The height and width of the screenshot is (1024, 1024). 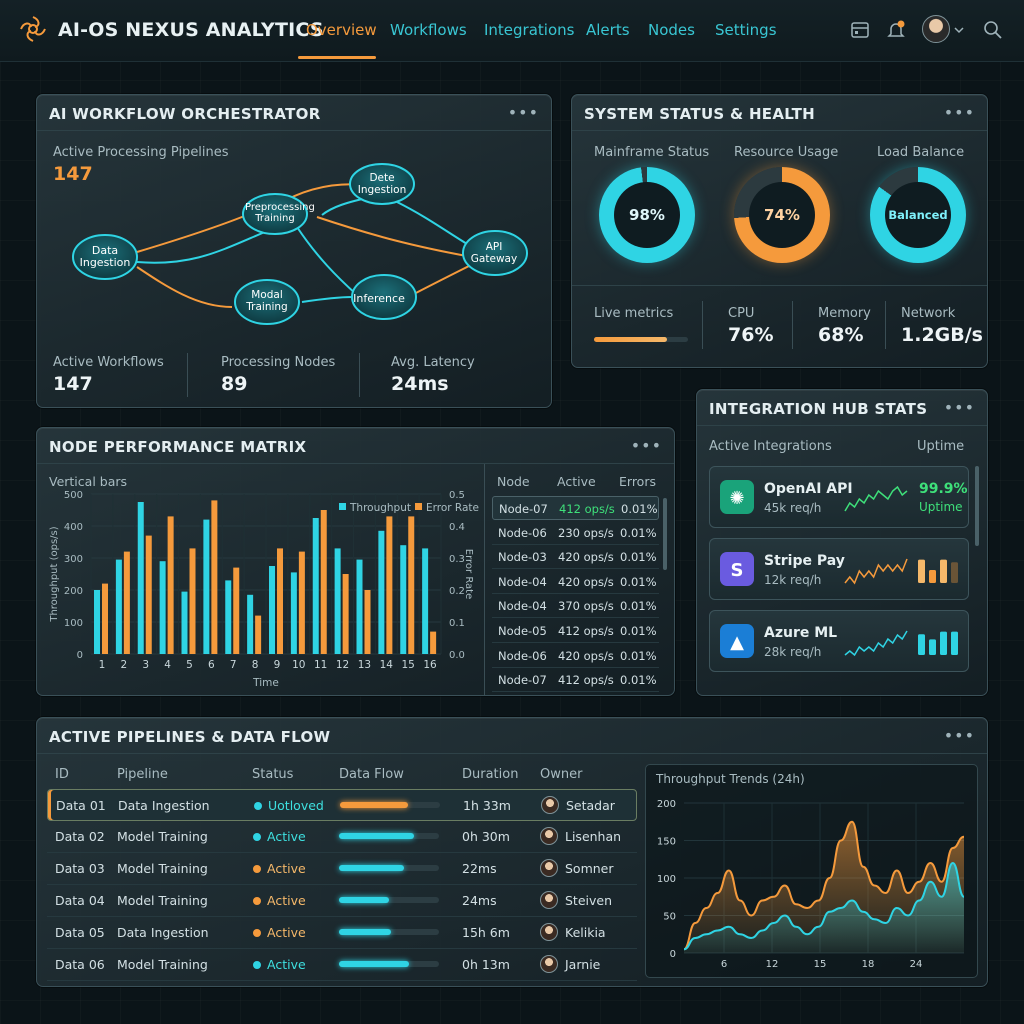 What do you see at coordinates (54, 574) in the screenshot?
I see `y-axis-label: Throughput (ops/s)` at bounding box center [54, 574].